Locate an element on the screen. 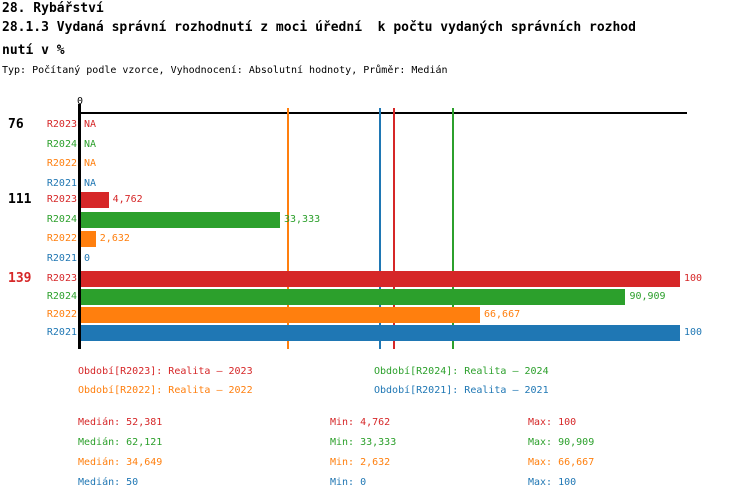  group-label-111: 111 is located at coordinates (20, 199).